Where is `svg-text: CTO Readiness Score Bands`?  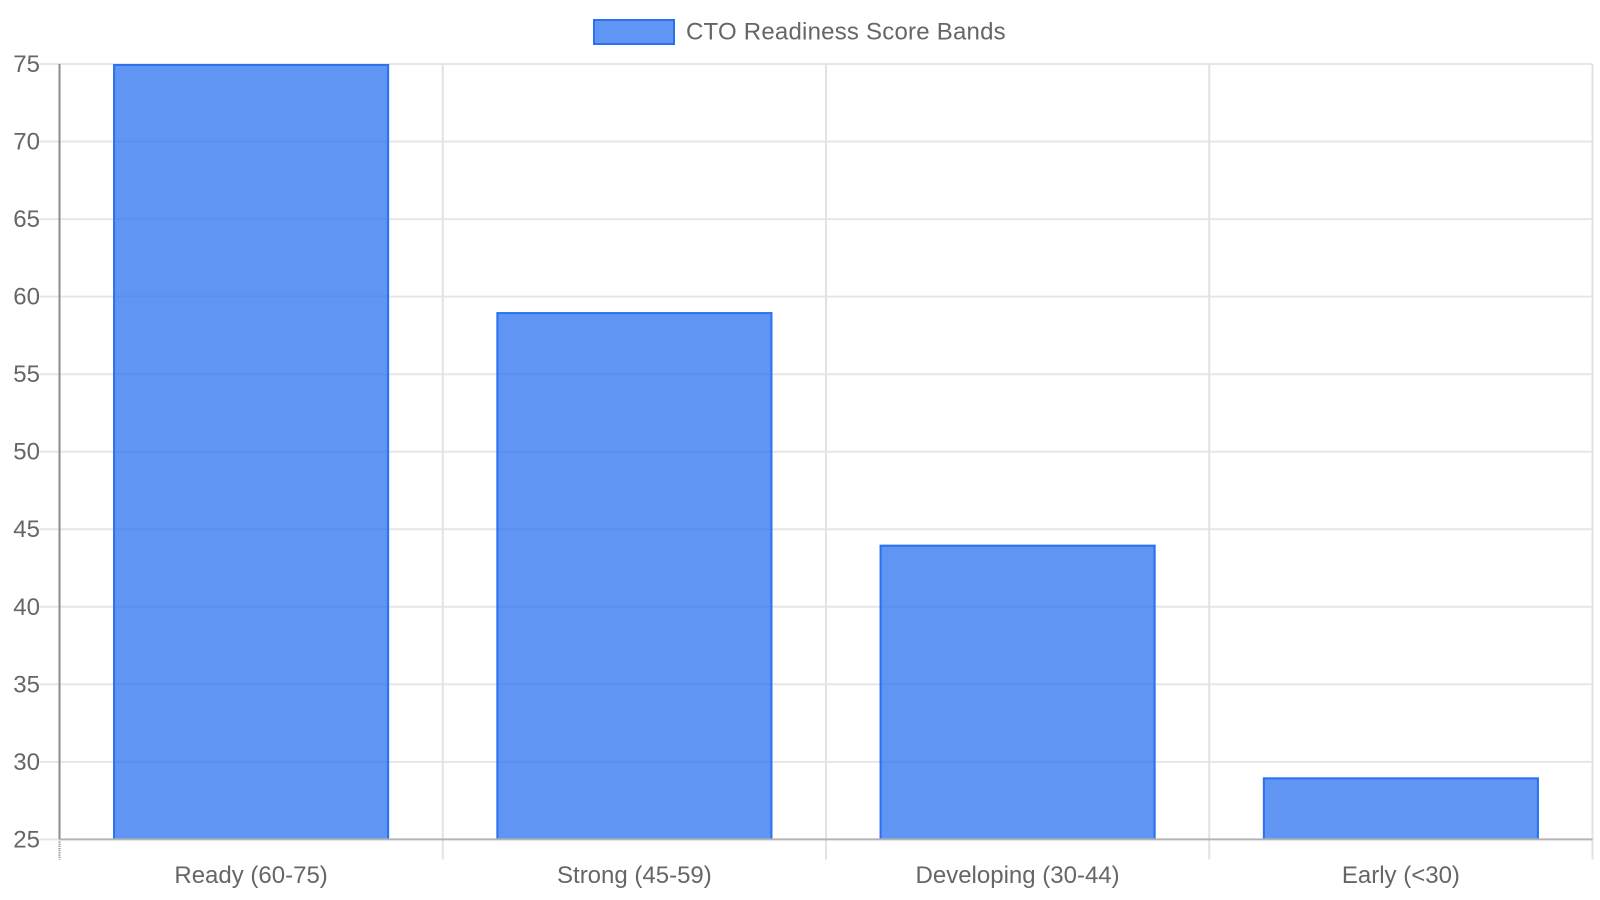 svg-text: CTO Readiness Score Bands is located at coordinates (846, 32).